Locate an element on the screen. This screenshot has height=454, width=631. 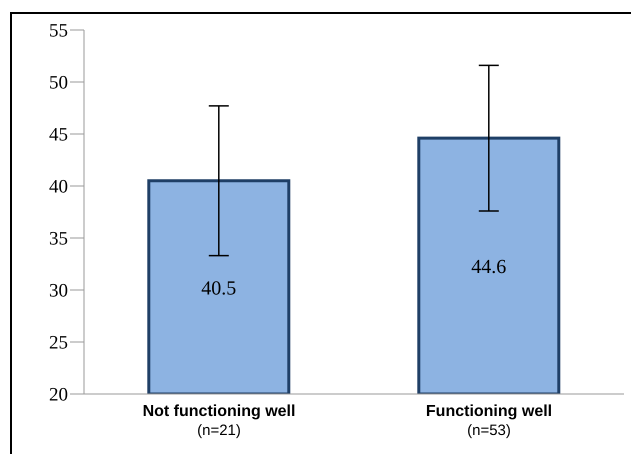
y-tick-label: 40 is located at coordinates (58, 187).